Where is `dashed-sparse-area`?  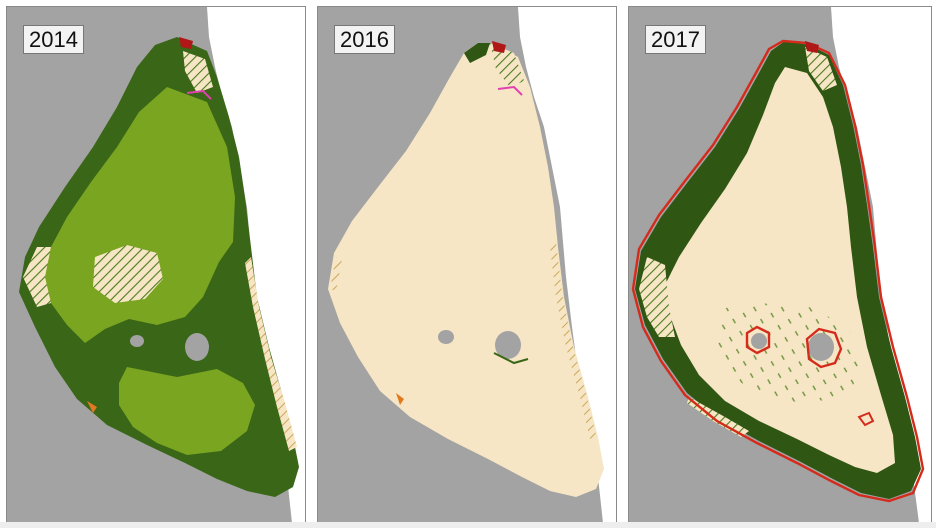 dashed-sparse-area is located at coordinates (789, 353).